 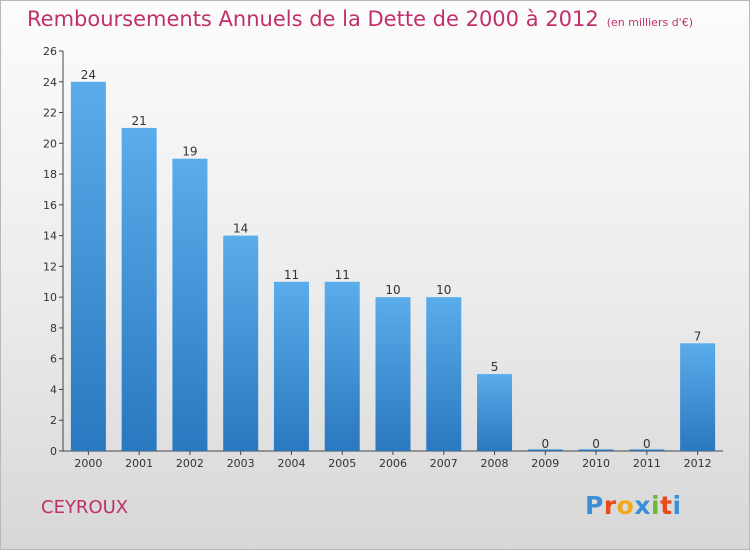 What do you see at coordinates (666, 505) in the screenshot?
I see `logo-letter: t` at bounding box center [666, 505].